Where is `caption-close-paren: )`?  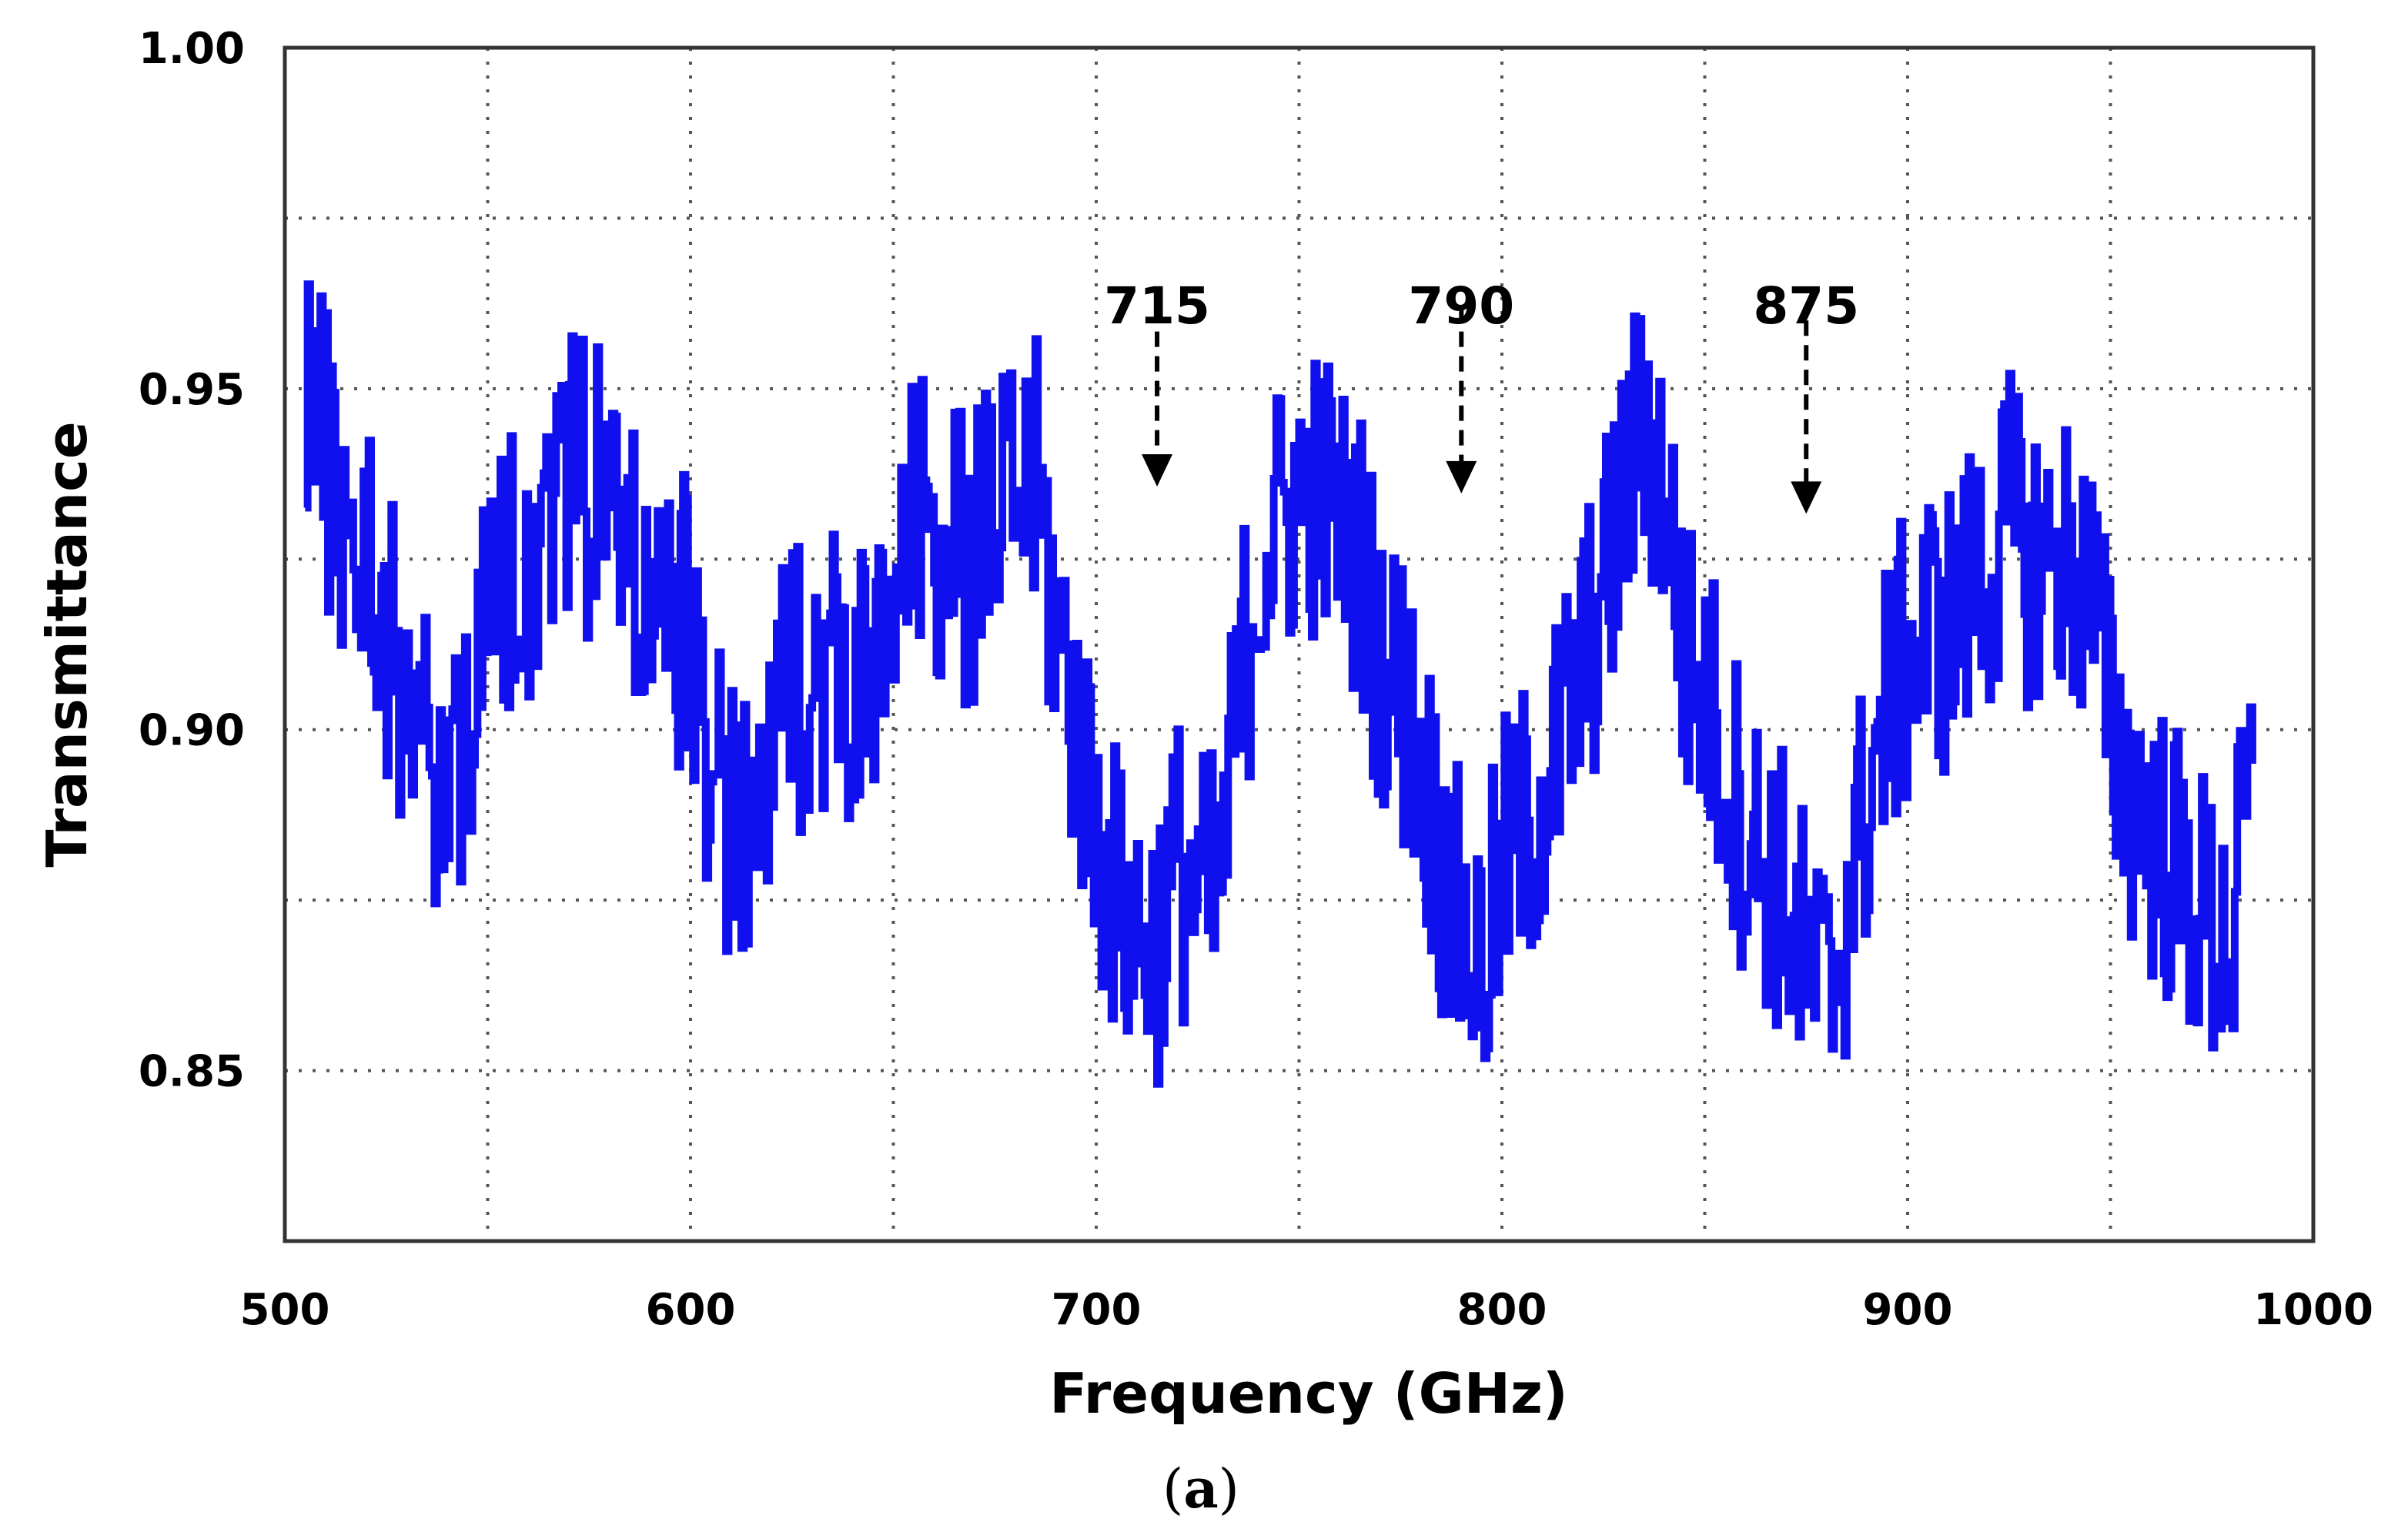
caption-close-paren: ) is located at coordinates (1229, 1489).